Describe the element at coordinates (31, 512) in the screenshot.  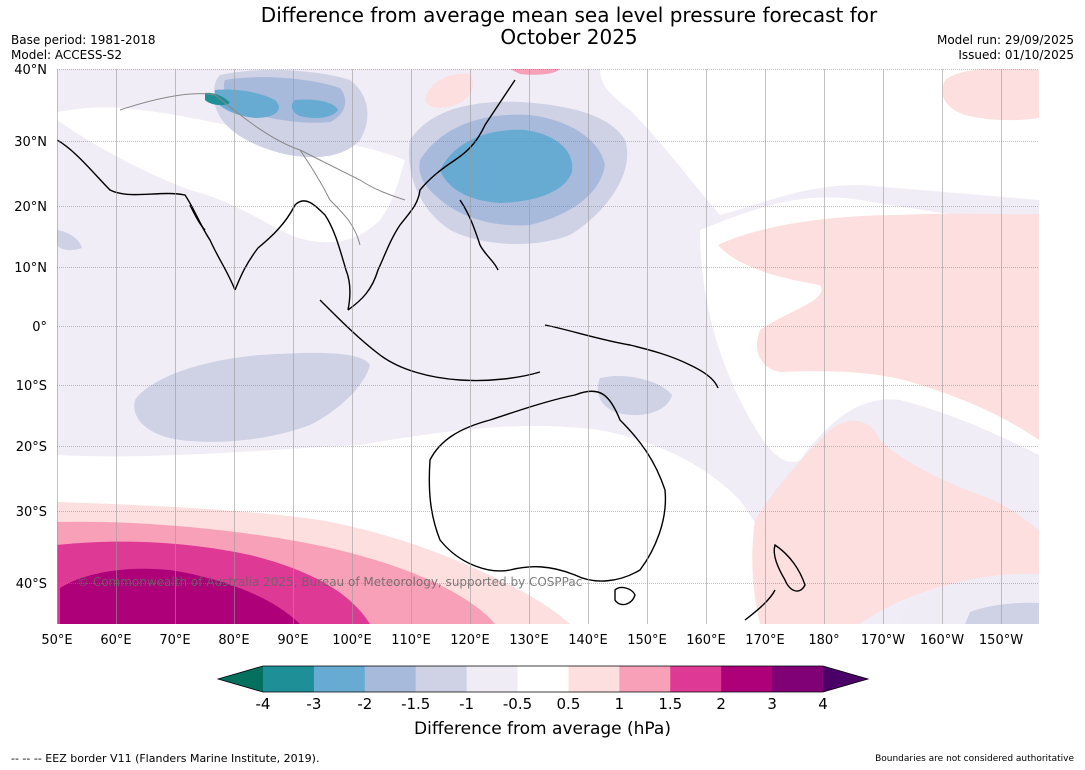
I see `lat-label-30s: 30°S` at that location.